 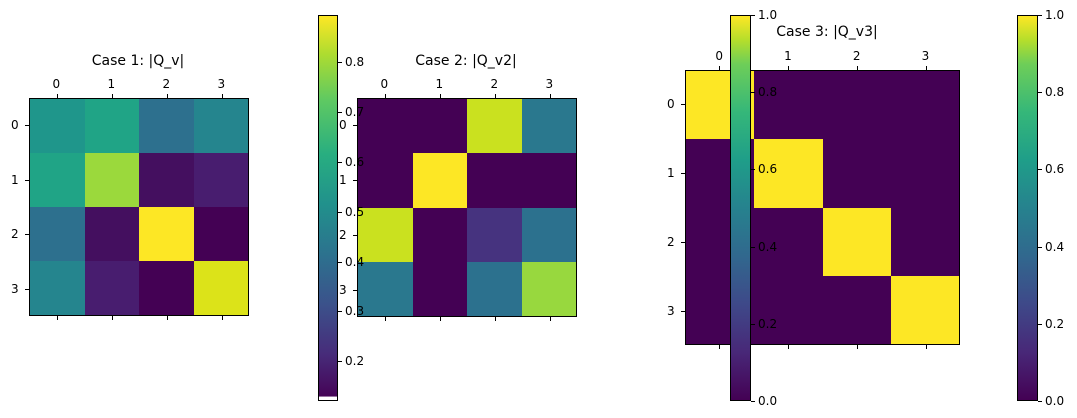 I want to click on case1-colorbar, so click(x=328, y=208).